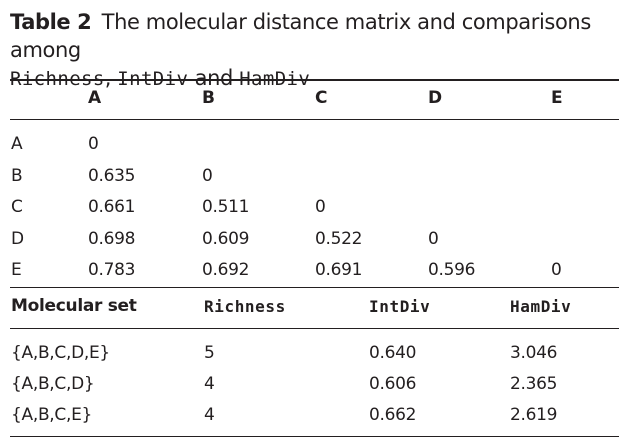 The image size is (629, 442). What do you see at coordinates (60, 353) in the screenshot?
I see `comparison-set: {A,B,C,D,E}` at bounding box center [60, 353].